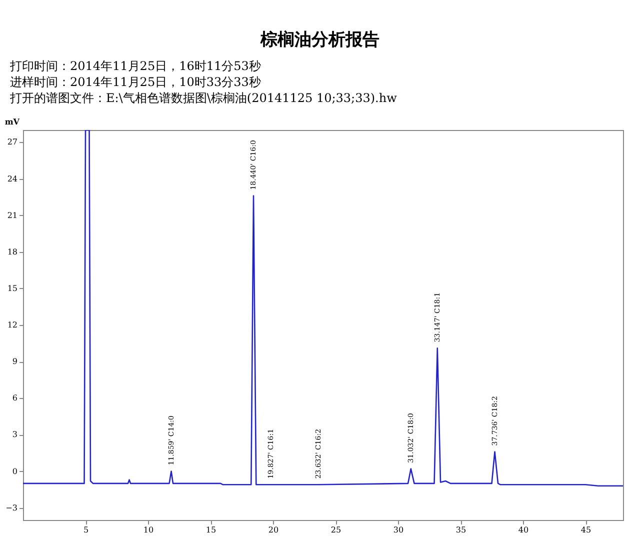 Image resolution: width=640 pixels, height=545 pixels. Describe the element at coordinates (12, 215) in the screenshot. I see `y-tick-label: 21` at that location.